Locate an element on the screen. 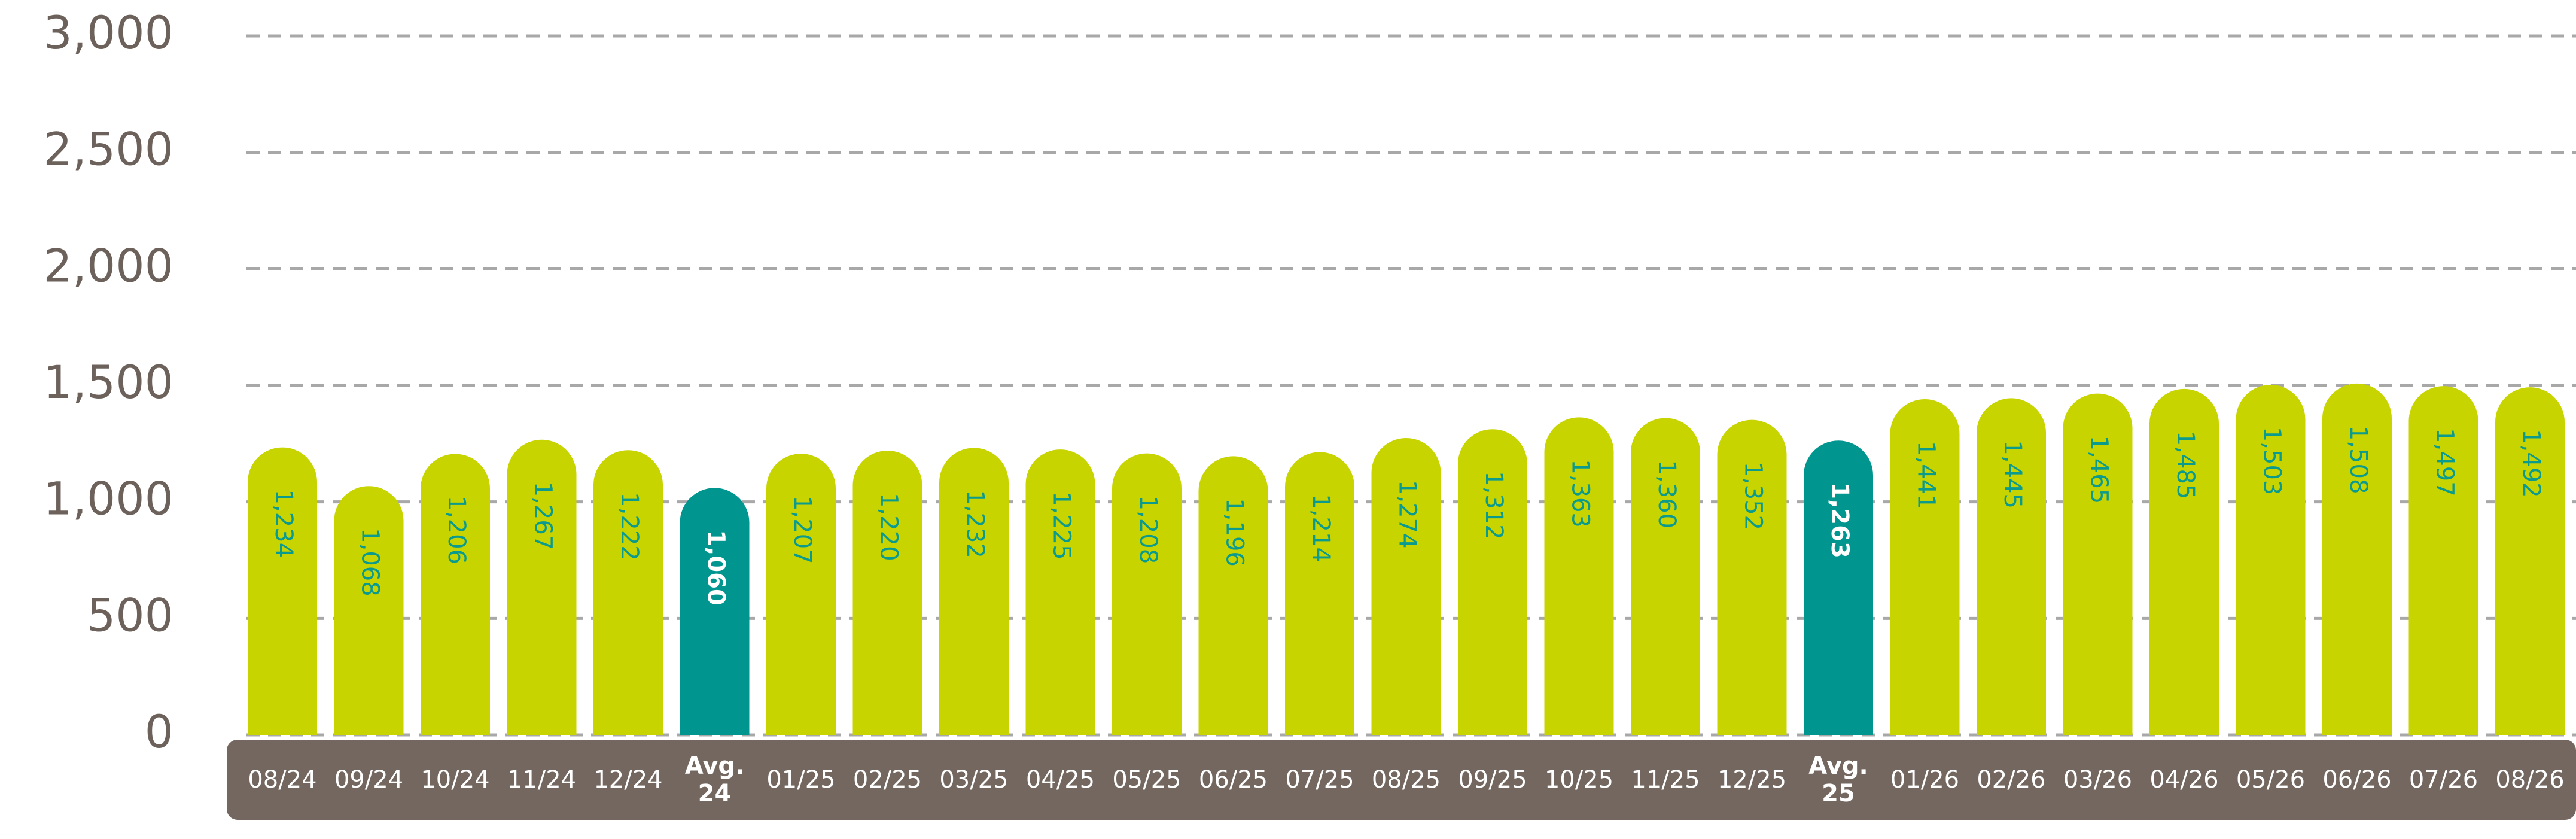  x-tick-label: 03/25 is located at coordinates (974, 780).